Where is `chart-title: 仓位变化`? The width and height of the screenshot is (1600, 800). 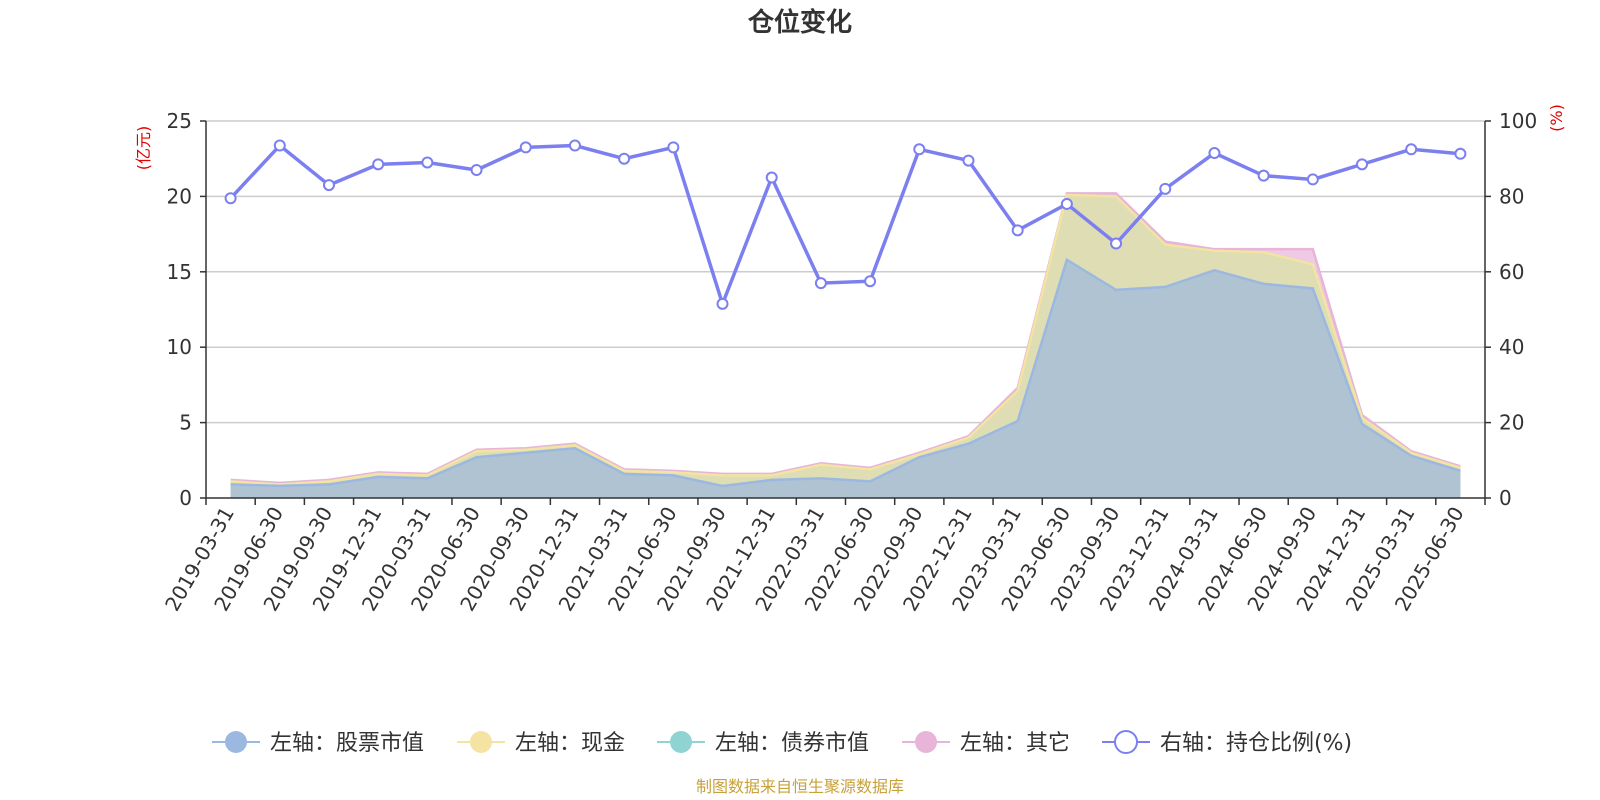
chart-title: 仓位变化 is located at coordinates (799, 22).